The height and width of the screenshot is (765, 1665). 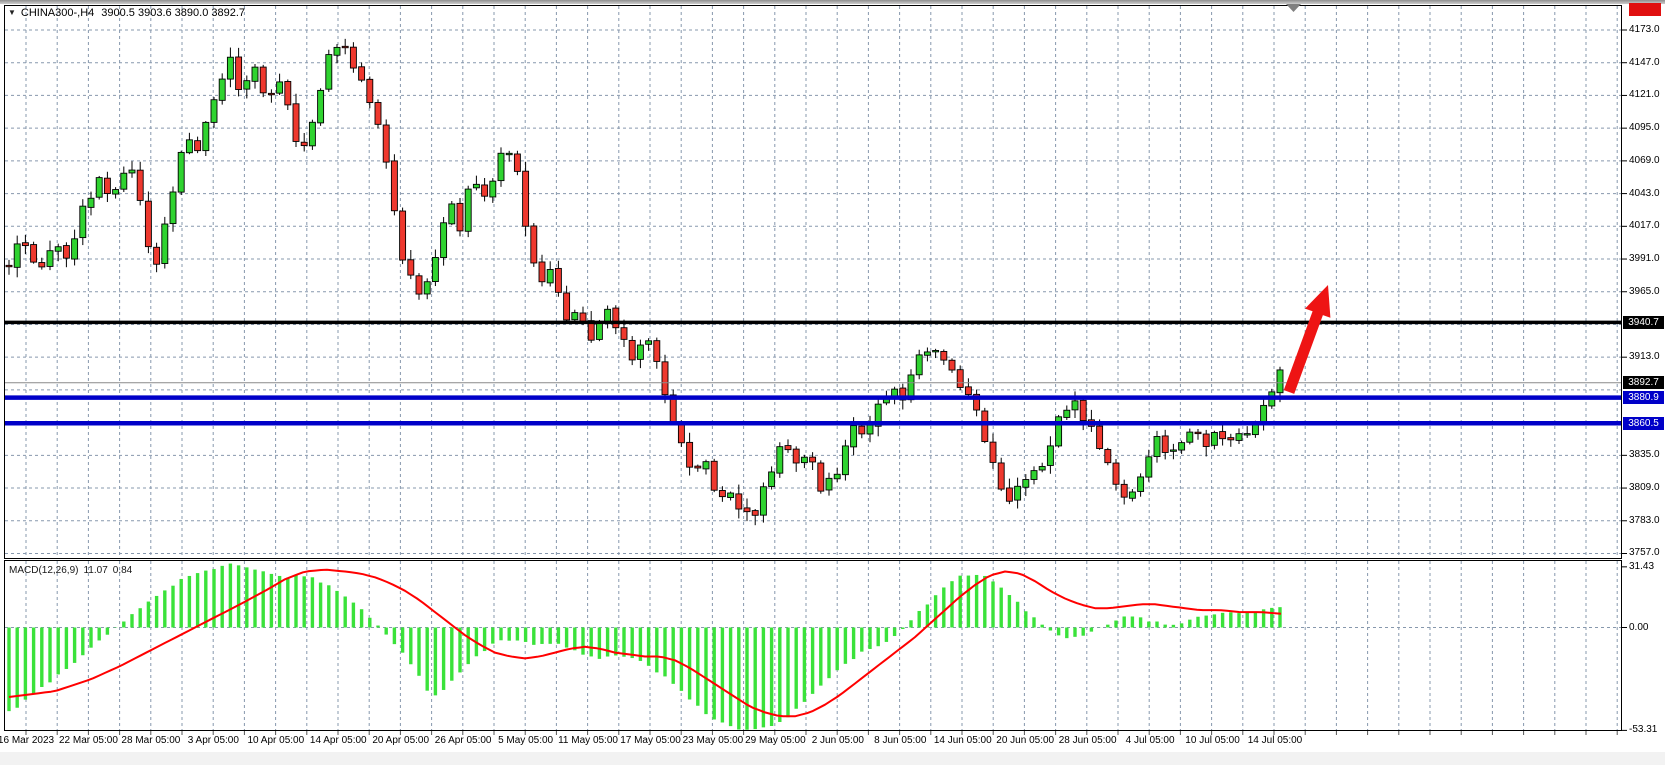 What do you see at coordinates (1644, 291) in the screenshot?
I see `price-axis-label: 3965.0` at bounding box center [1644, 291].